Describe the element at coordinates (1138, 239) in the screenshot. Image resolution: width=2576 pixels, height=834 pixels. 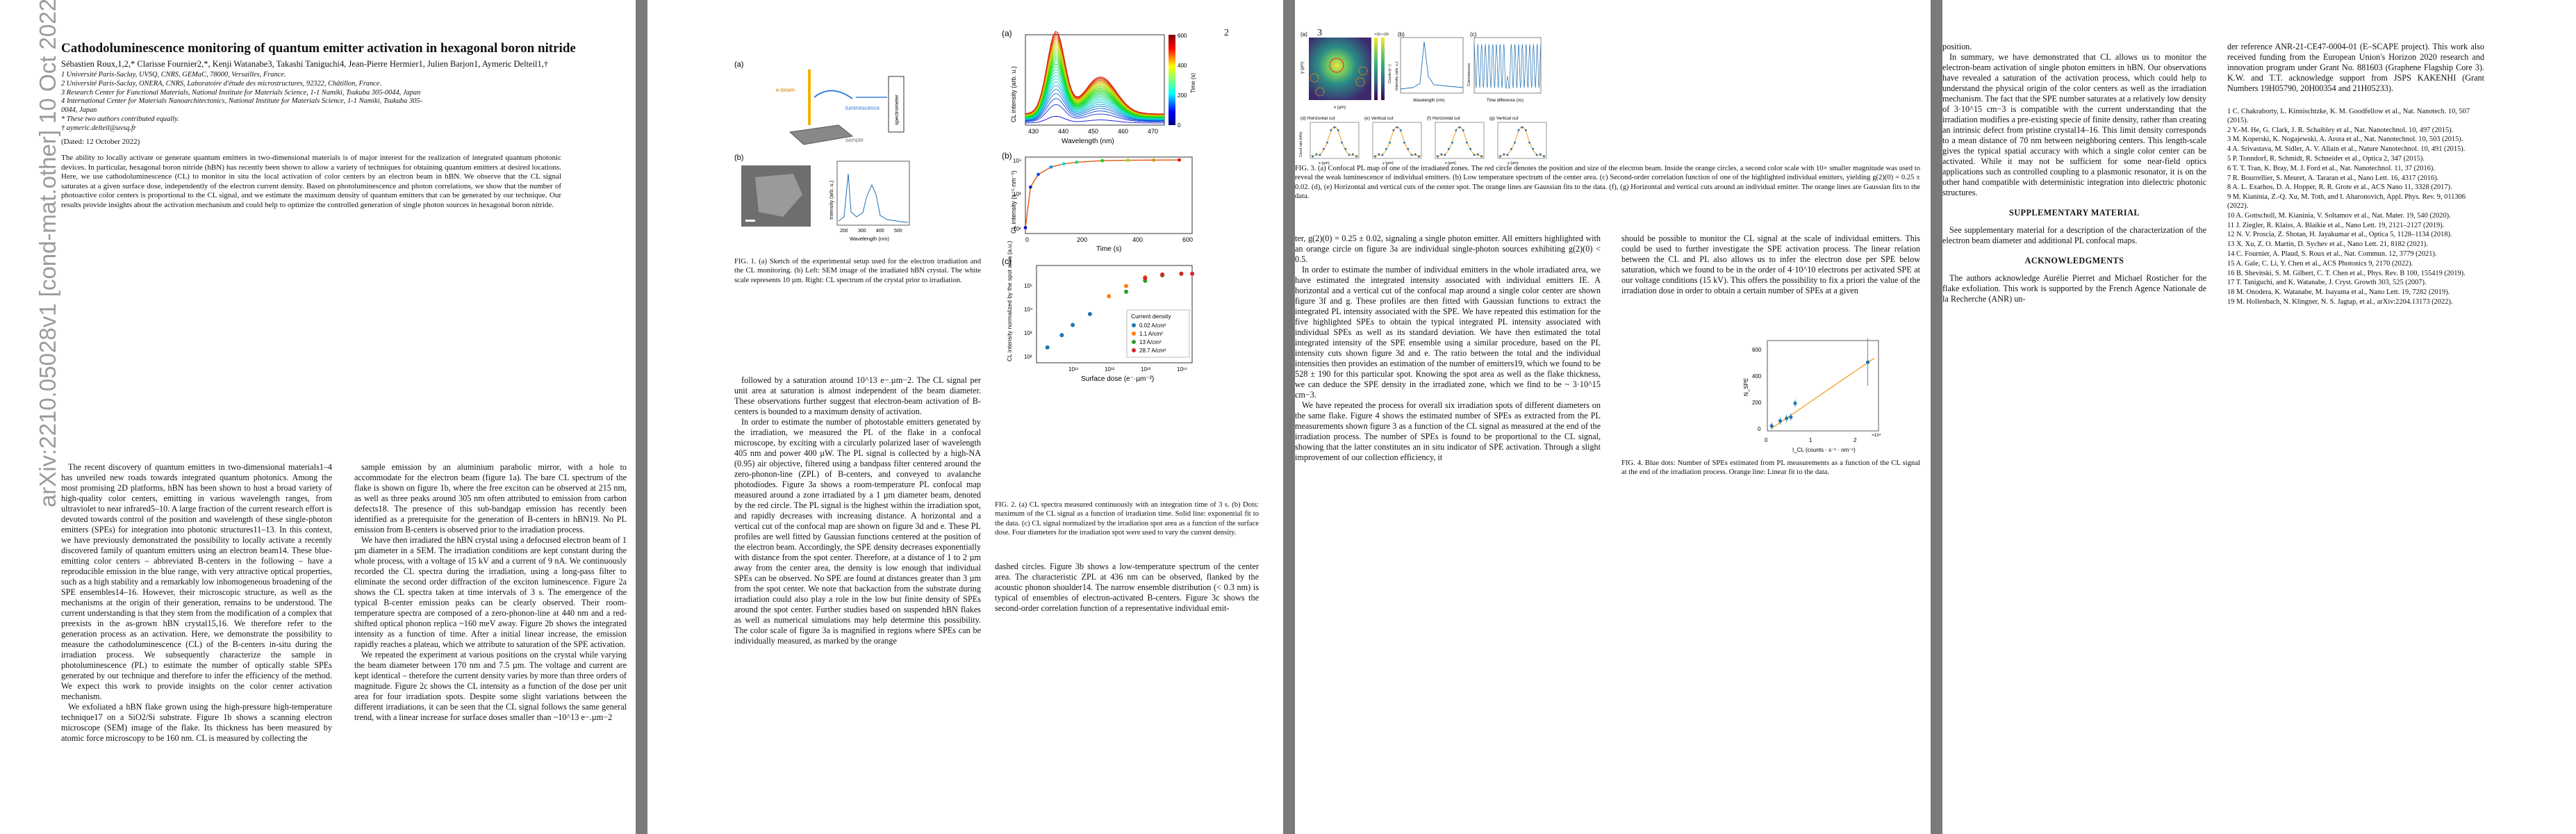
I see `tick-label: 400` at that location.